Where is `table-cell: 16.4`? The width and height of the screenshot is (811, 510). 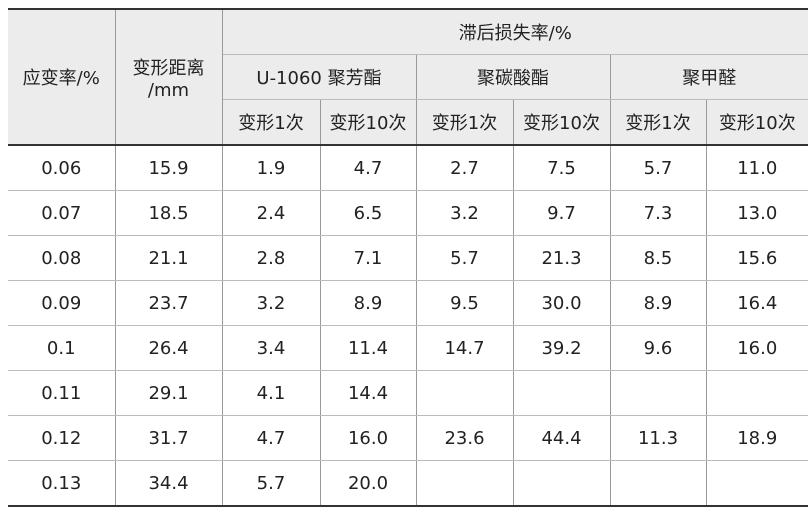
table-cell: 16.4 is located at coordinates (757, 303).